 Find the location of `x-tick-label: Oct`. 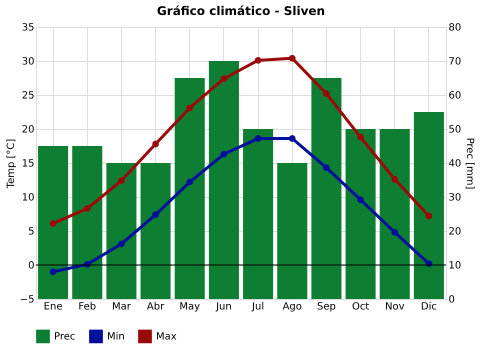

x-tick-label: Oct is located at coordinates (361, 307).